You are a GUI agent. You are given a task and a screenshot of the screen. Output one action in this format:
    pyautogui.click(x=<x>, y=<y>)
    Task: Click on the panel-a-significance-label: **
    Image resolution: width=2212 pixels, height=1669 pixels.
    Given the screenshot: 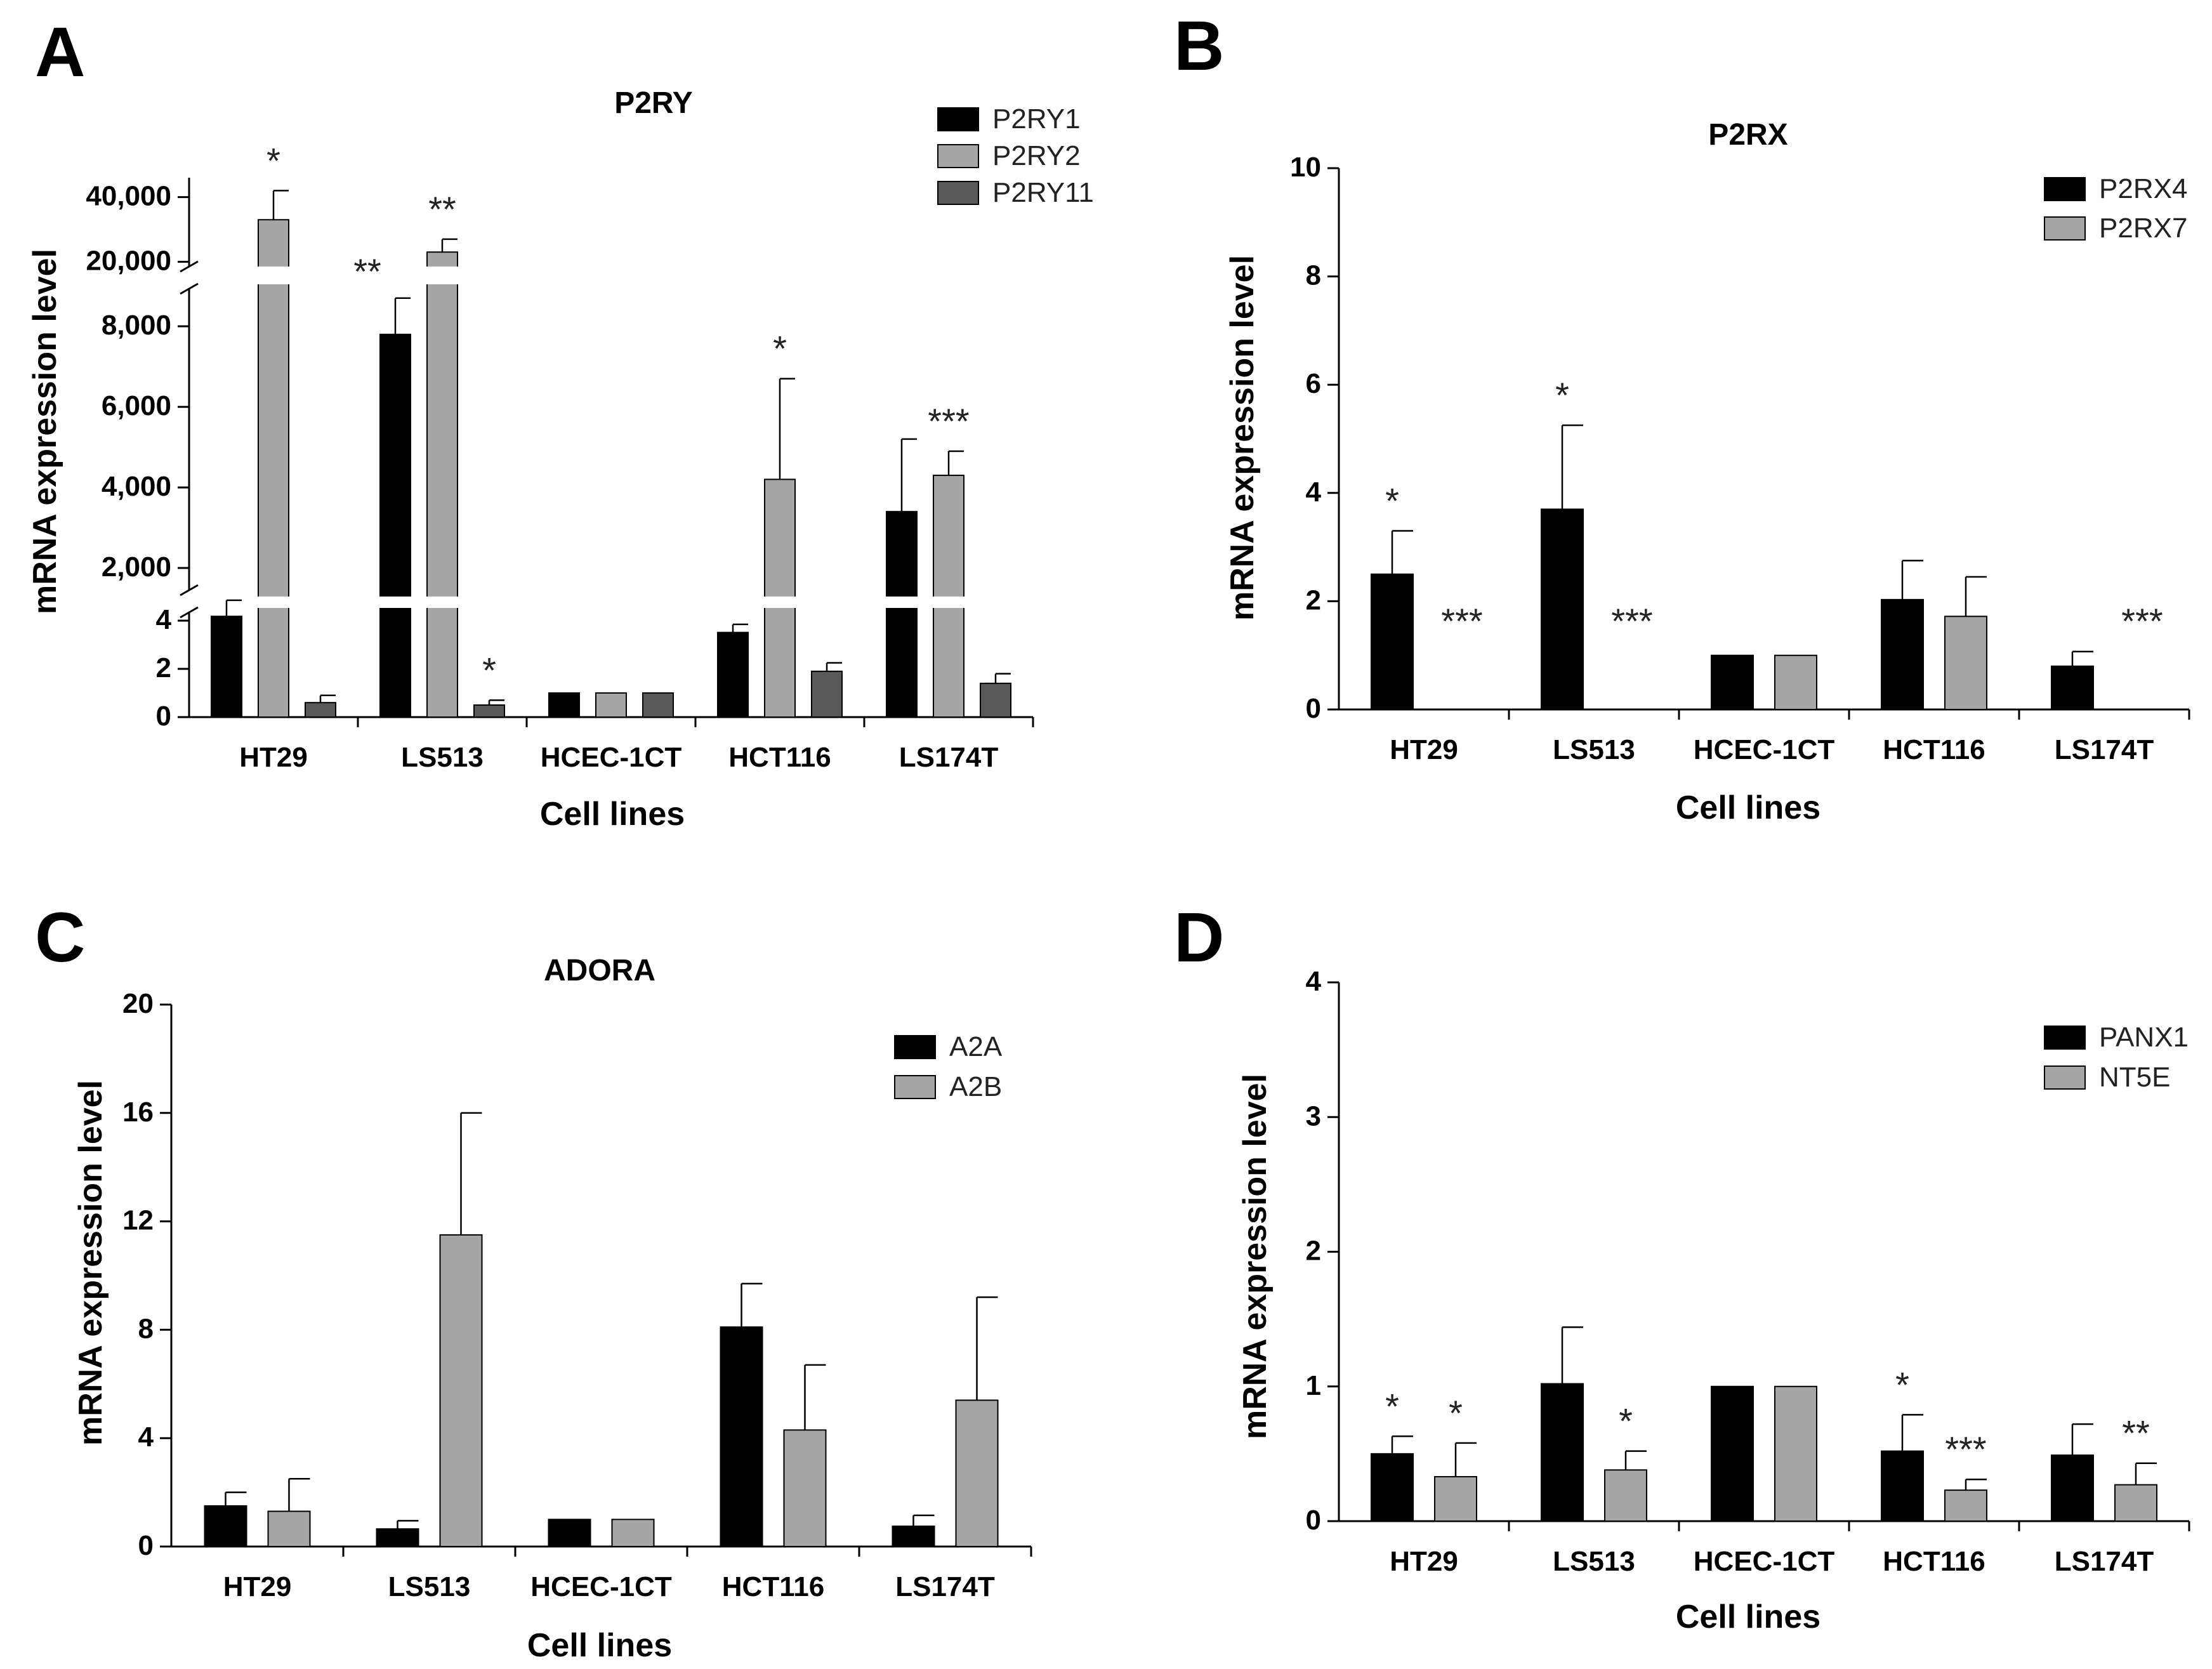 What is the action you would take?
    pyautogui.click(x=442, y=209)
    